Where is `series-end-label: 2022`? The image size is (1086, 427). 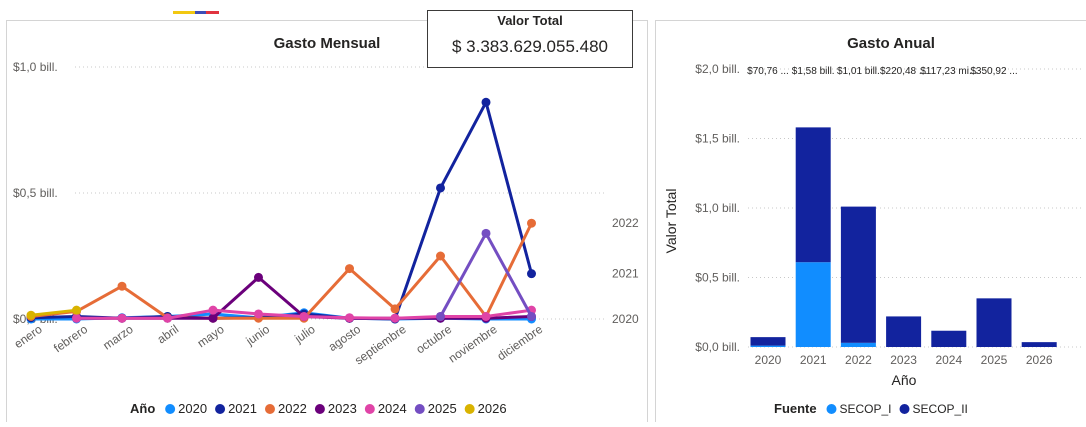
series-end-label: 2022 is located at coordinates (625, 223).